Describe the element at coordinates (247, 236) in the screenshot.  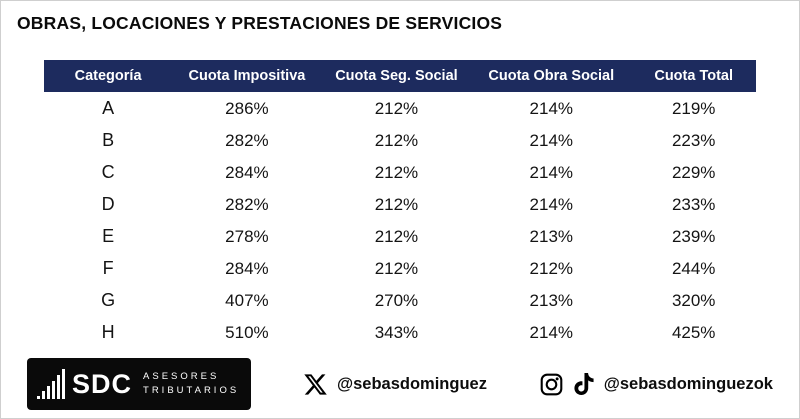
I see `cell-impositiva: 278%` at that location.